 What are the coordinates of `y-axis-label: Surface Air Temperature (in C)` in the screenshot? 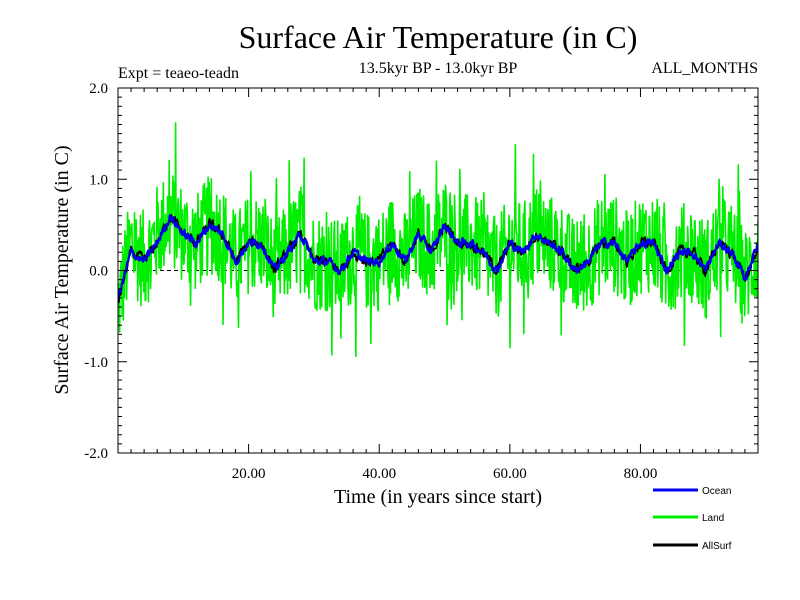 It's located at (62, 269).